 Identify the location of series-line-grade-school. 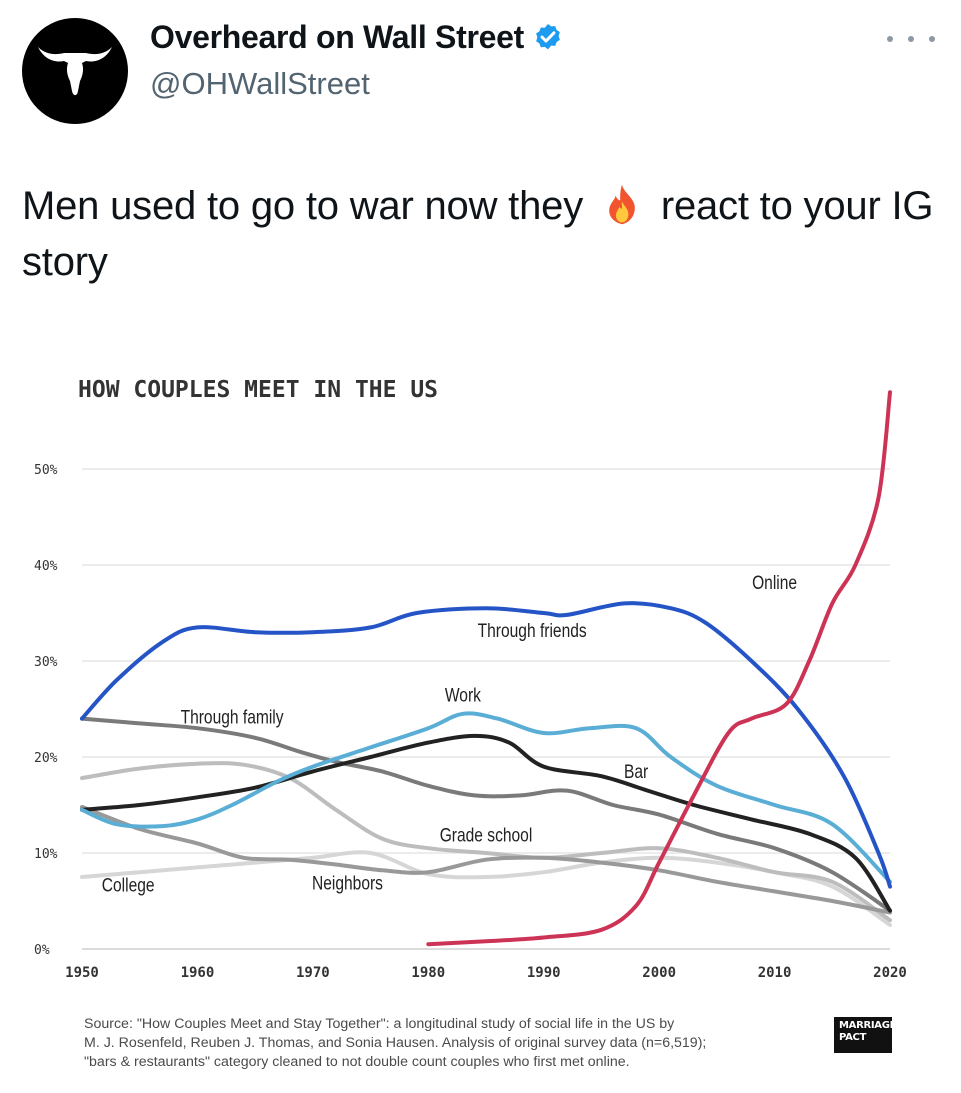
(486, 842).